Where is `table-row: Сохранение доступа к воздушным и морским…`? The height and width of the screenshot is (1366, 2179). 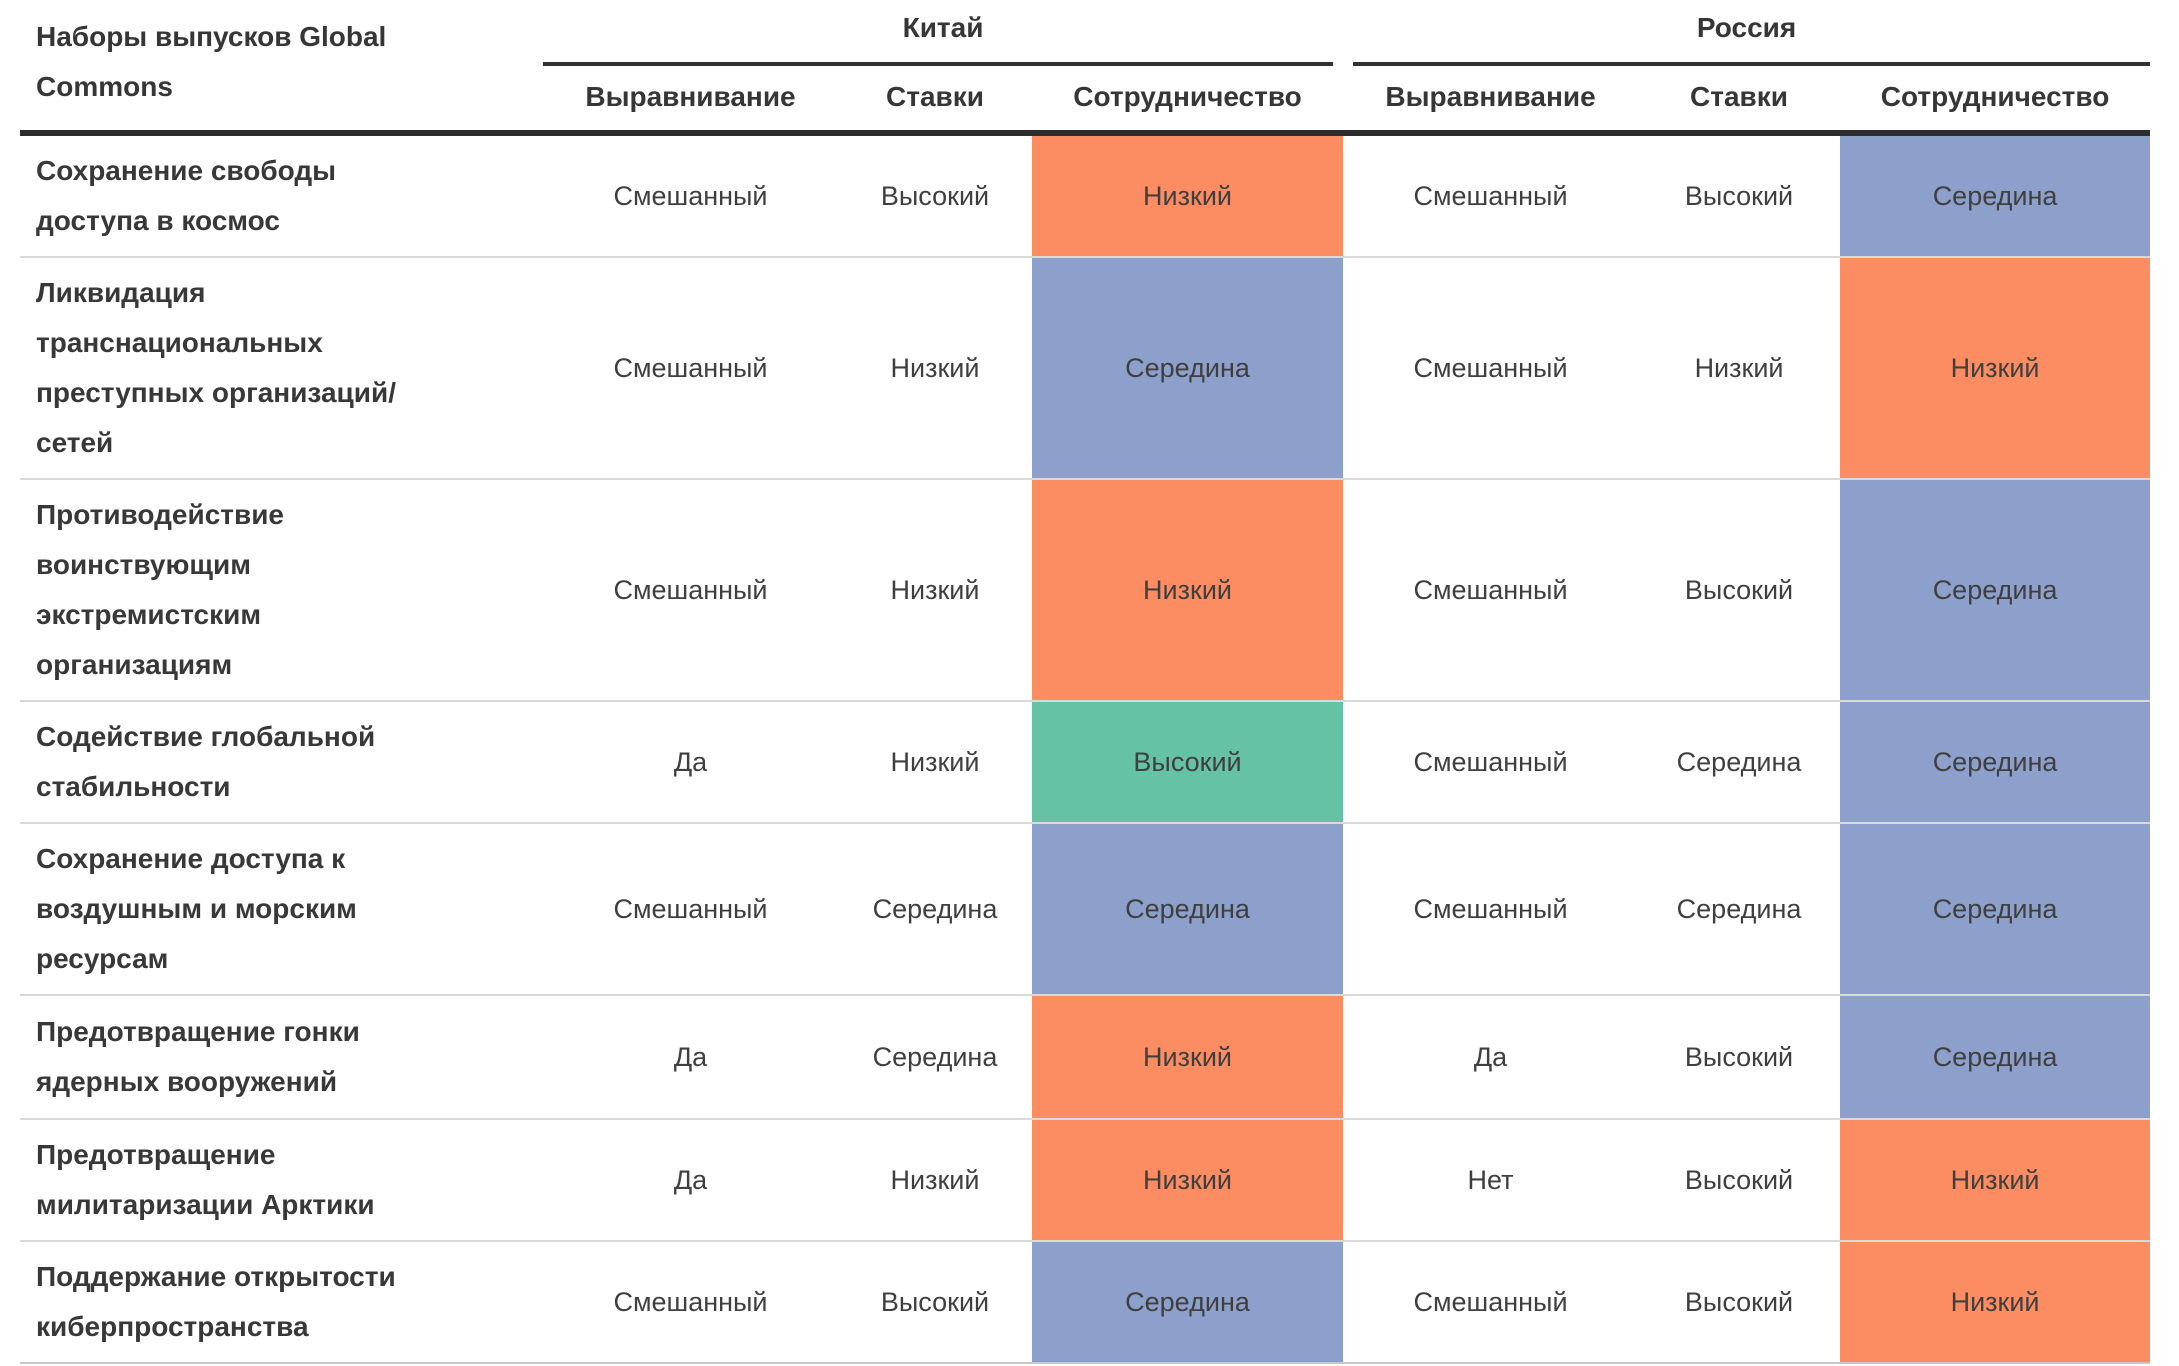 table-row: Сохранение доступа к воздушным и морским… is located at coordinates (1085, 908).